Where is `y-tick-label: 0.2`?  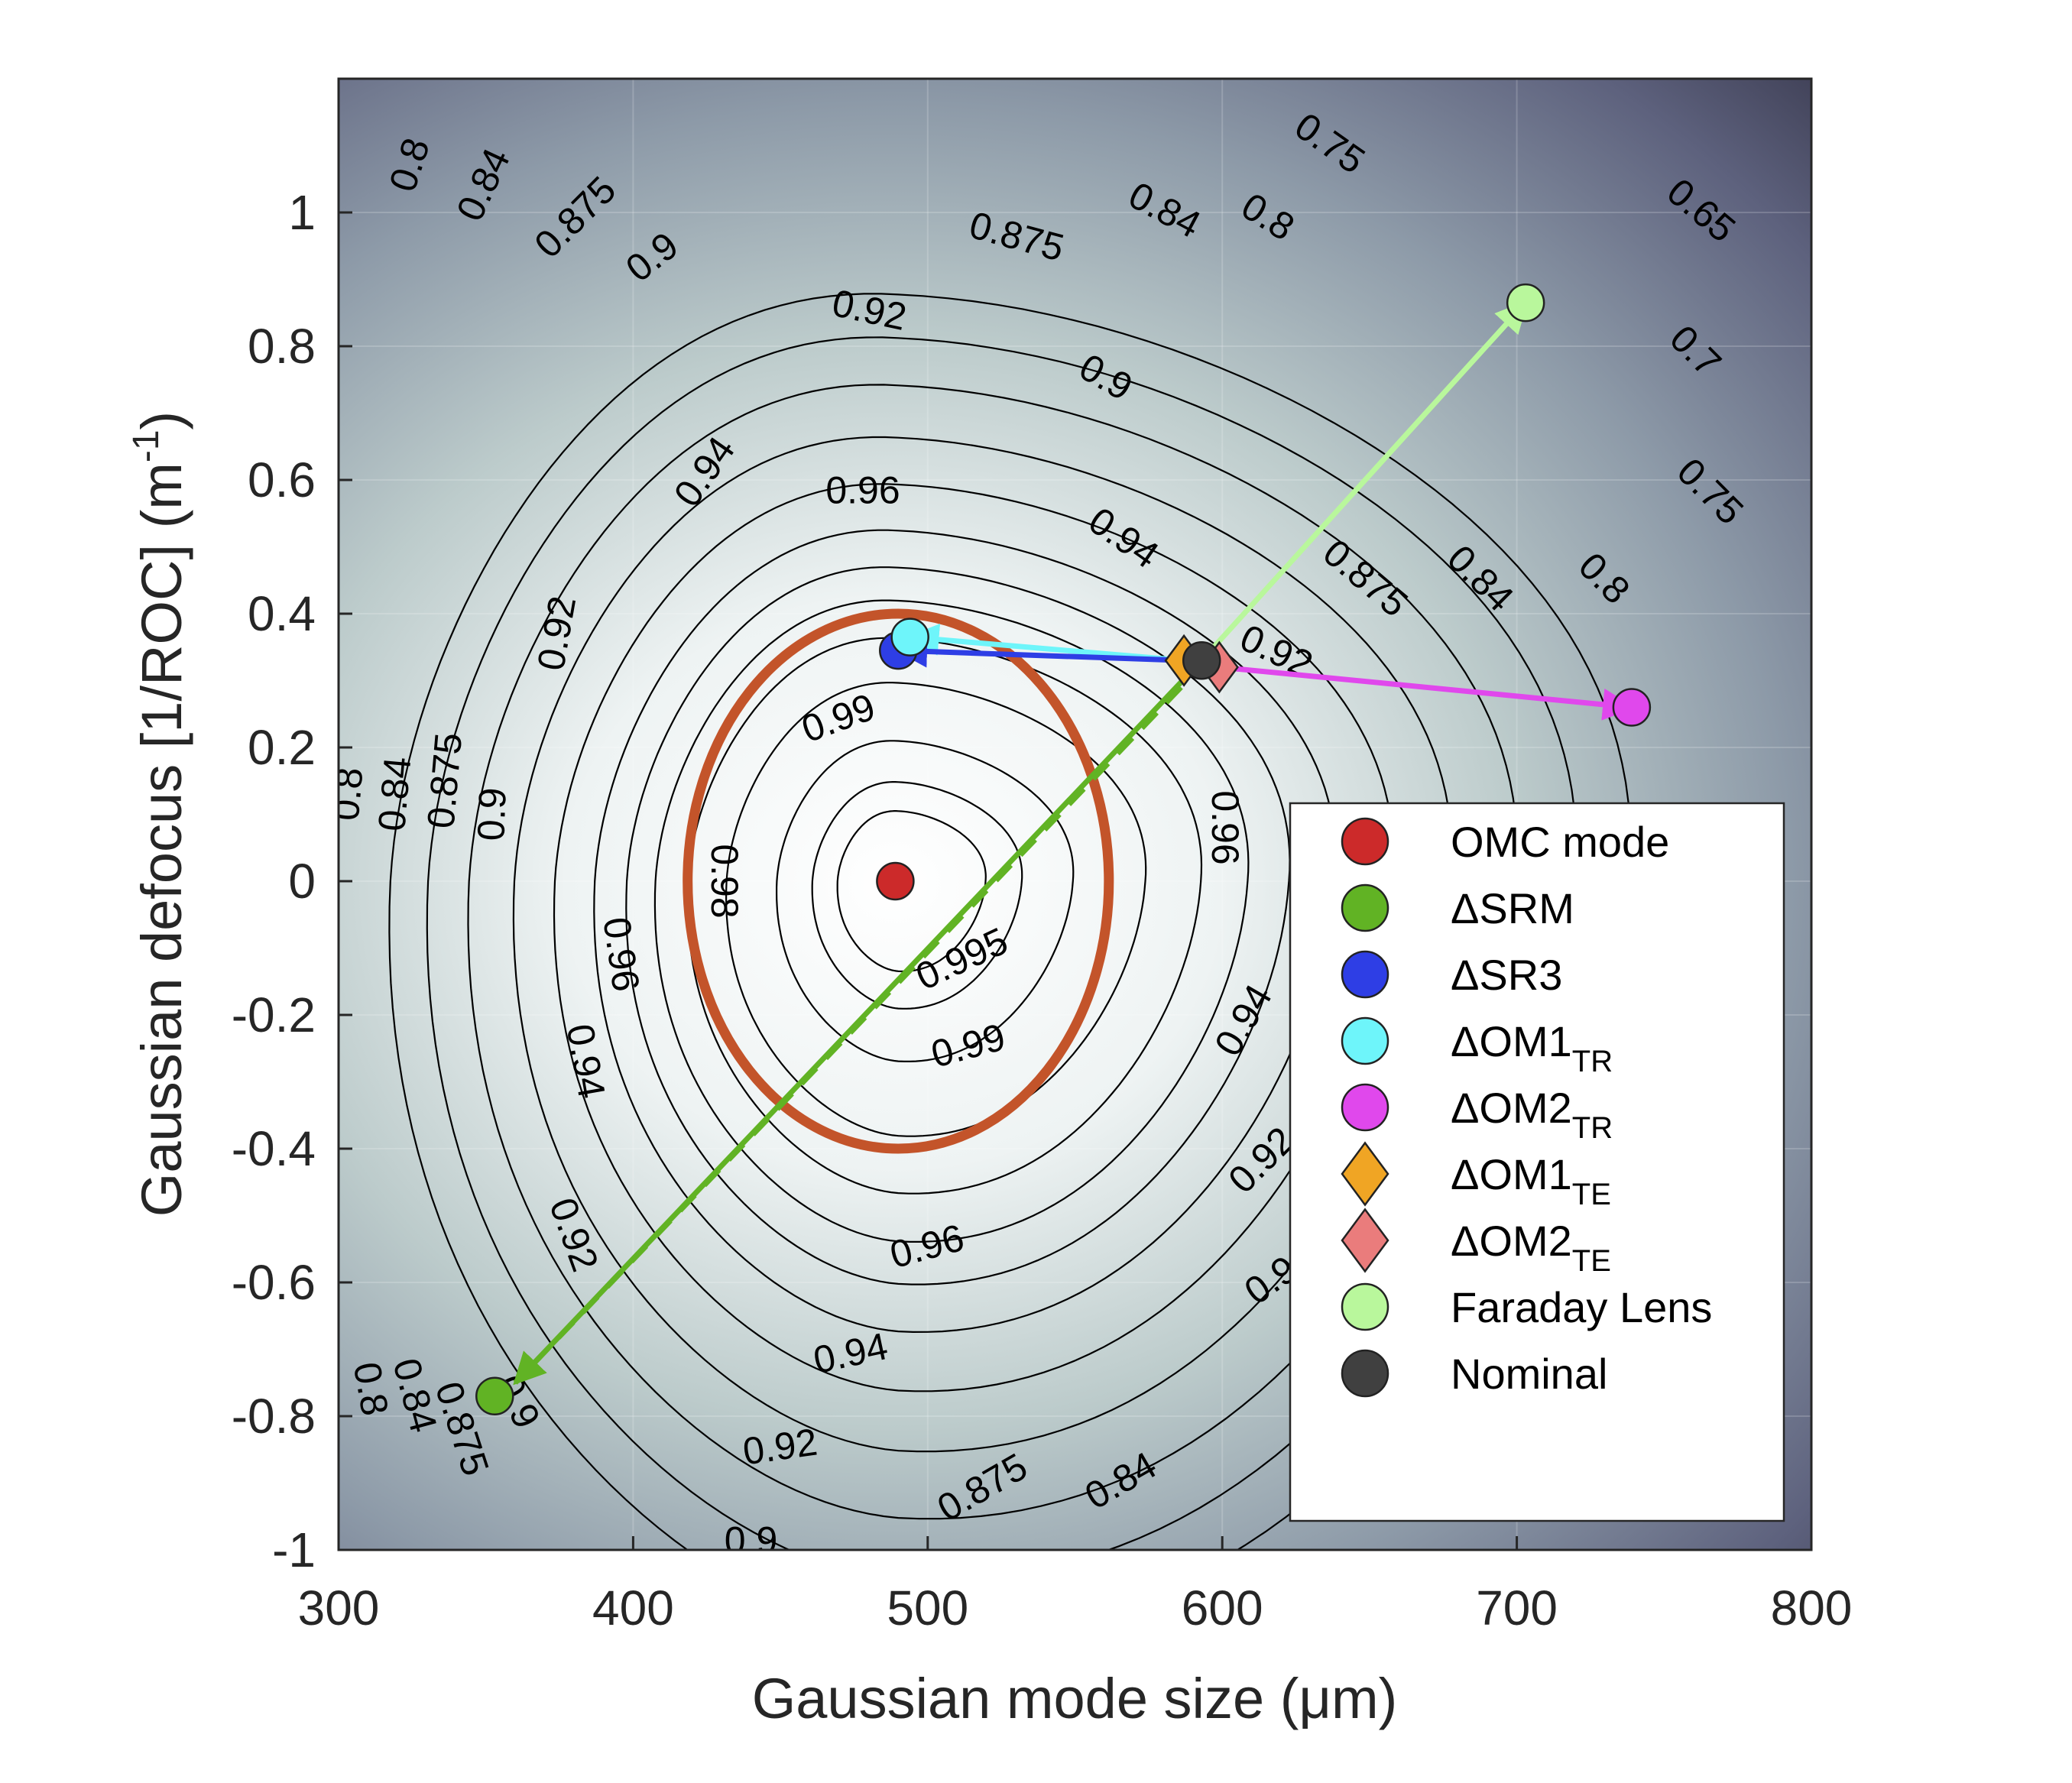 y-tick-label: 0.2 is located at coordinates (282, 747).